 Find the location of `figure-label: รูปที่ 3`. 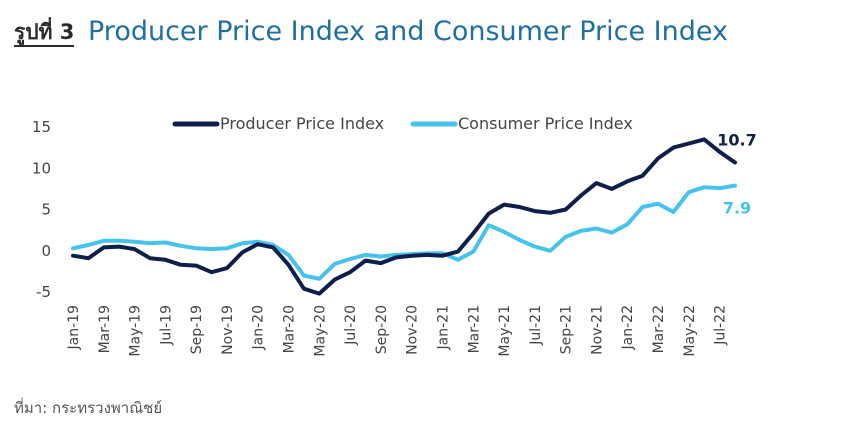

figure-label: รูปที่ 3 is located at coordinates (44, 33).